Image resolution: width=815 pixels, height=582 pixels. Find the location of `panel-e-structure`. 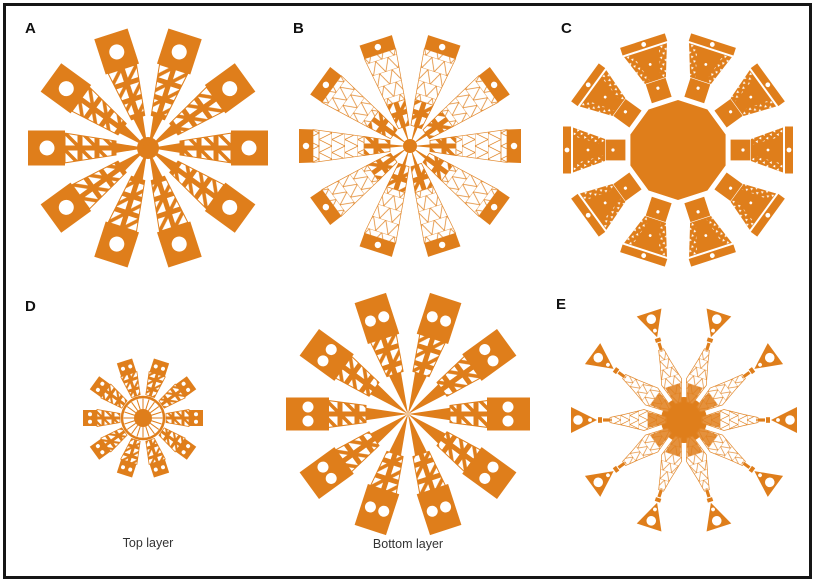

panel-e-structure is located at coordinates (684, 420).